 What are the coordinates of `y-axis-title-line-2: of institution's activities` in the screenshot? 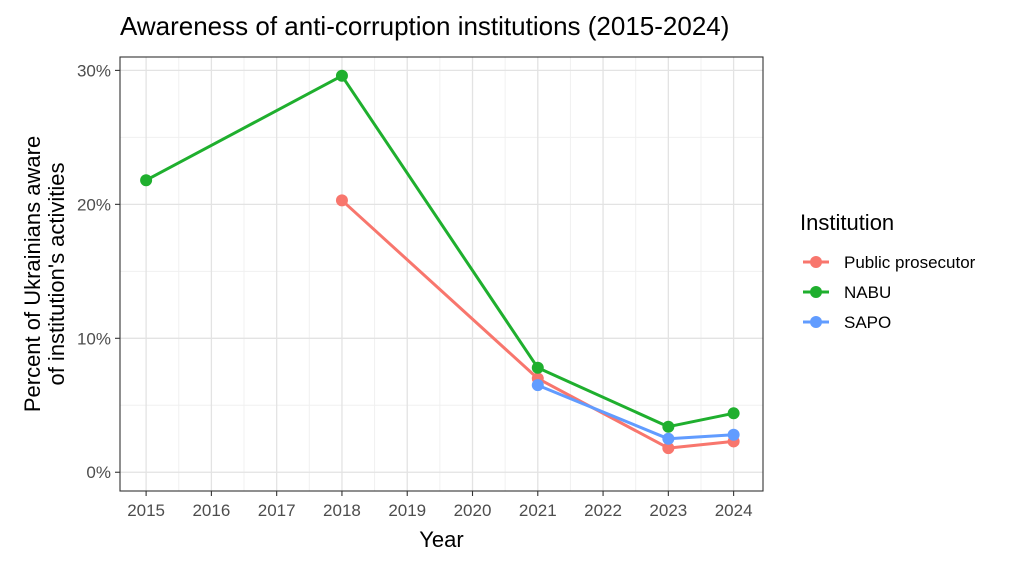 It's located at (56, 273).